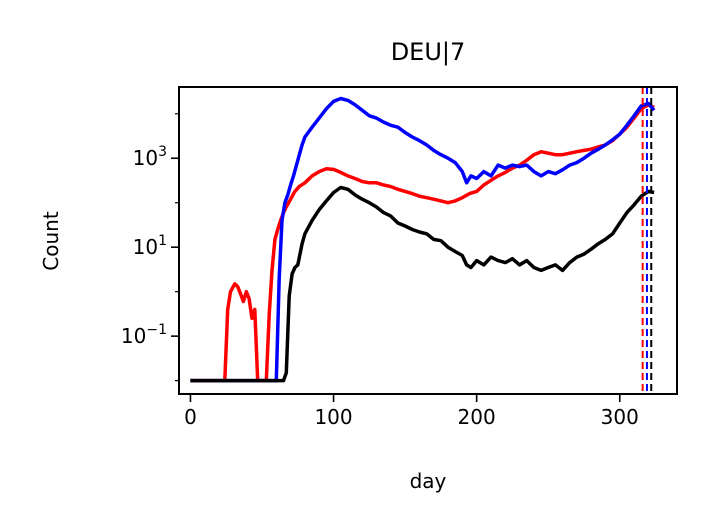  I want to click on x-tick-label-0: 0, so click(190, 417).